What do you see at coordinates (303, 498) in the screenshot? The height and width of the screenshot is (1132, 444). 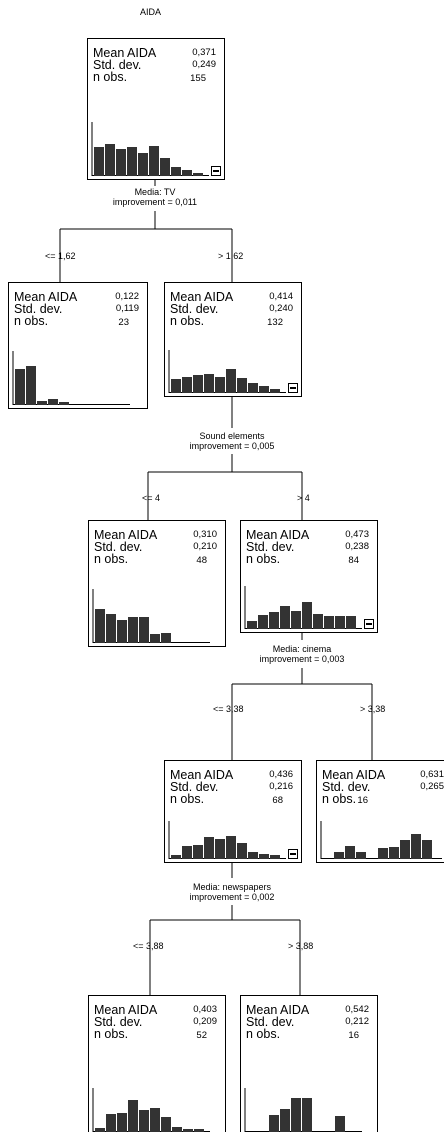 I see `branch-label-sound-right: > 4` at bounding box center [303, 498].